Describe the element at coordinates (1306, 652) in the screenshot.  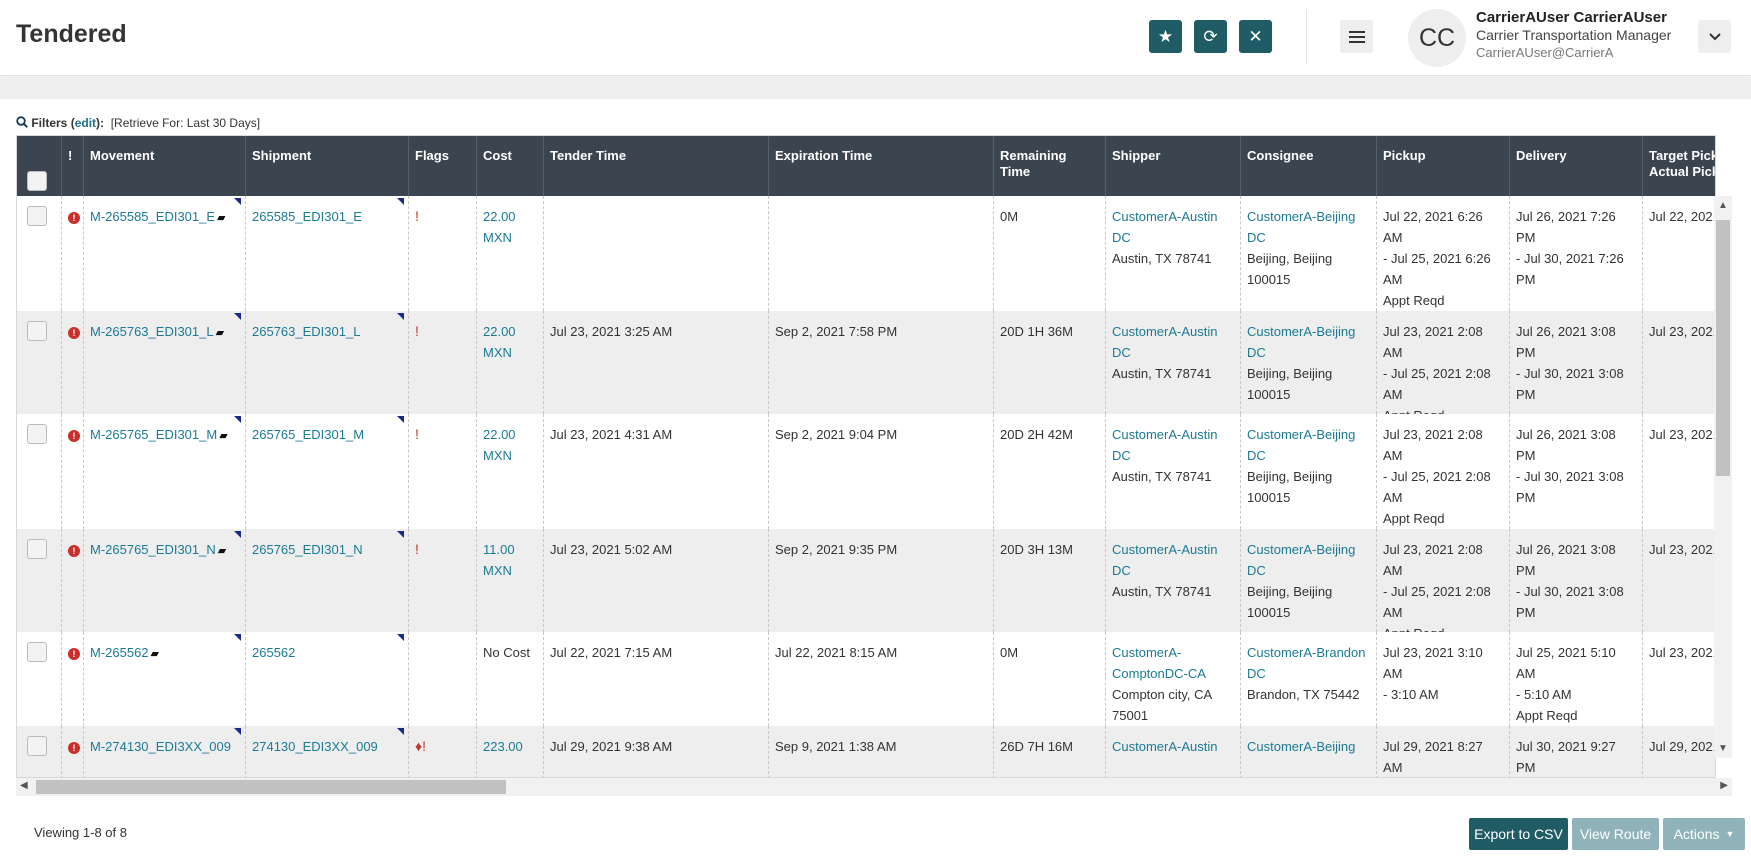
I see `consignee-link: CustomerA-Brandon` at that location.